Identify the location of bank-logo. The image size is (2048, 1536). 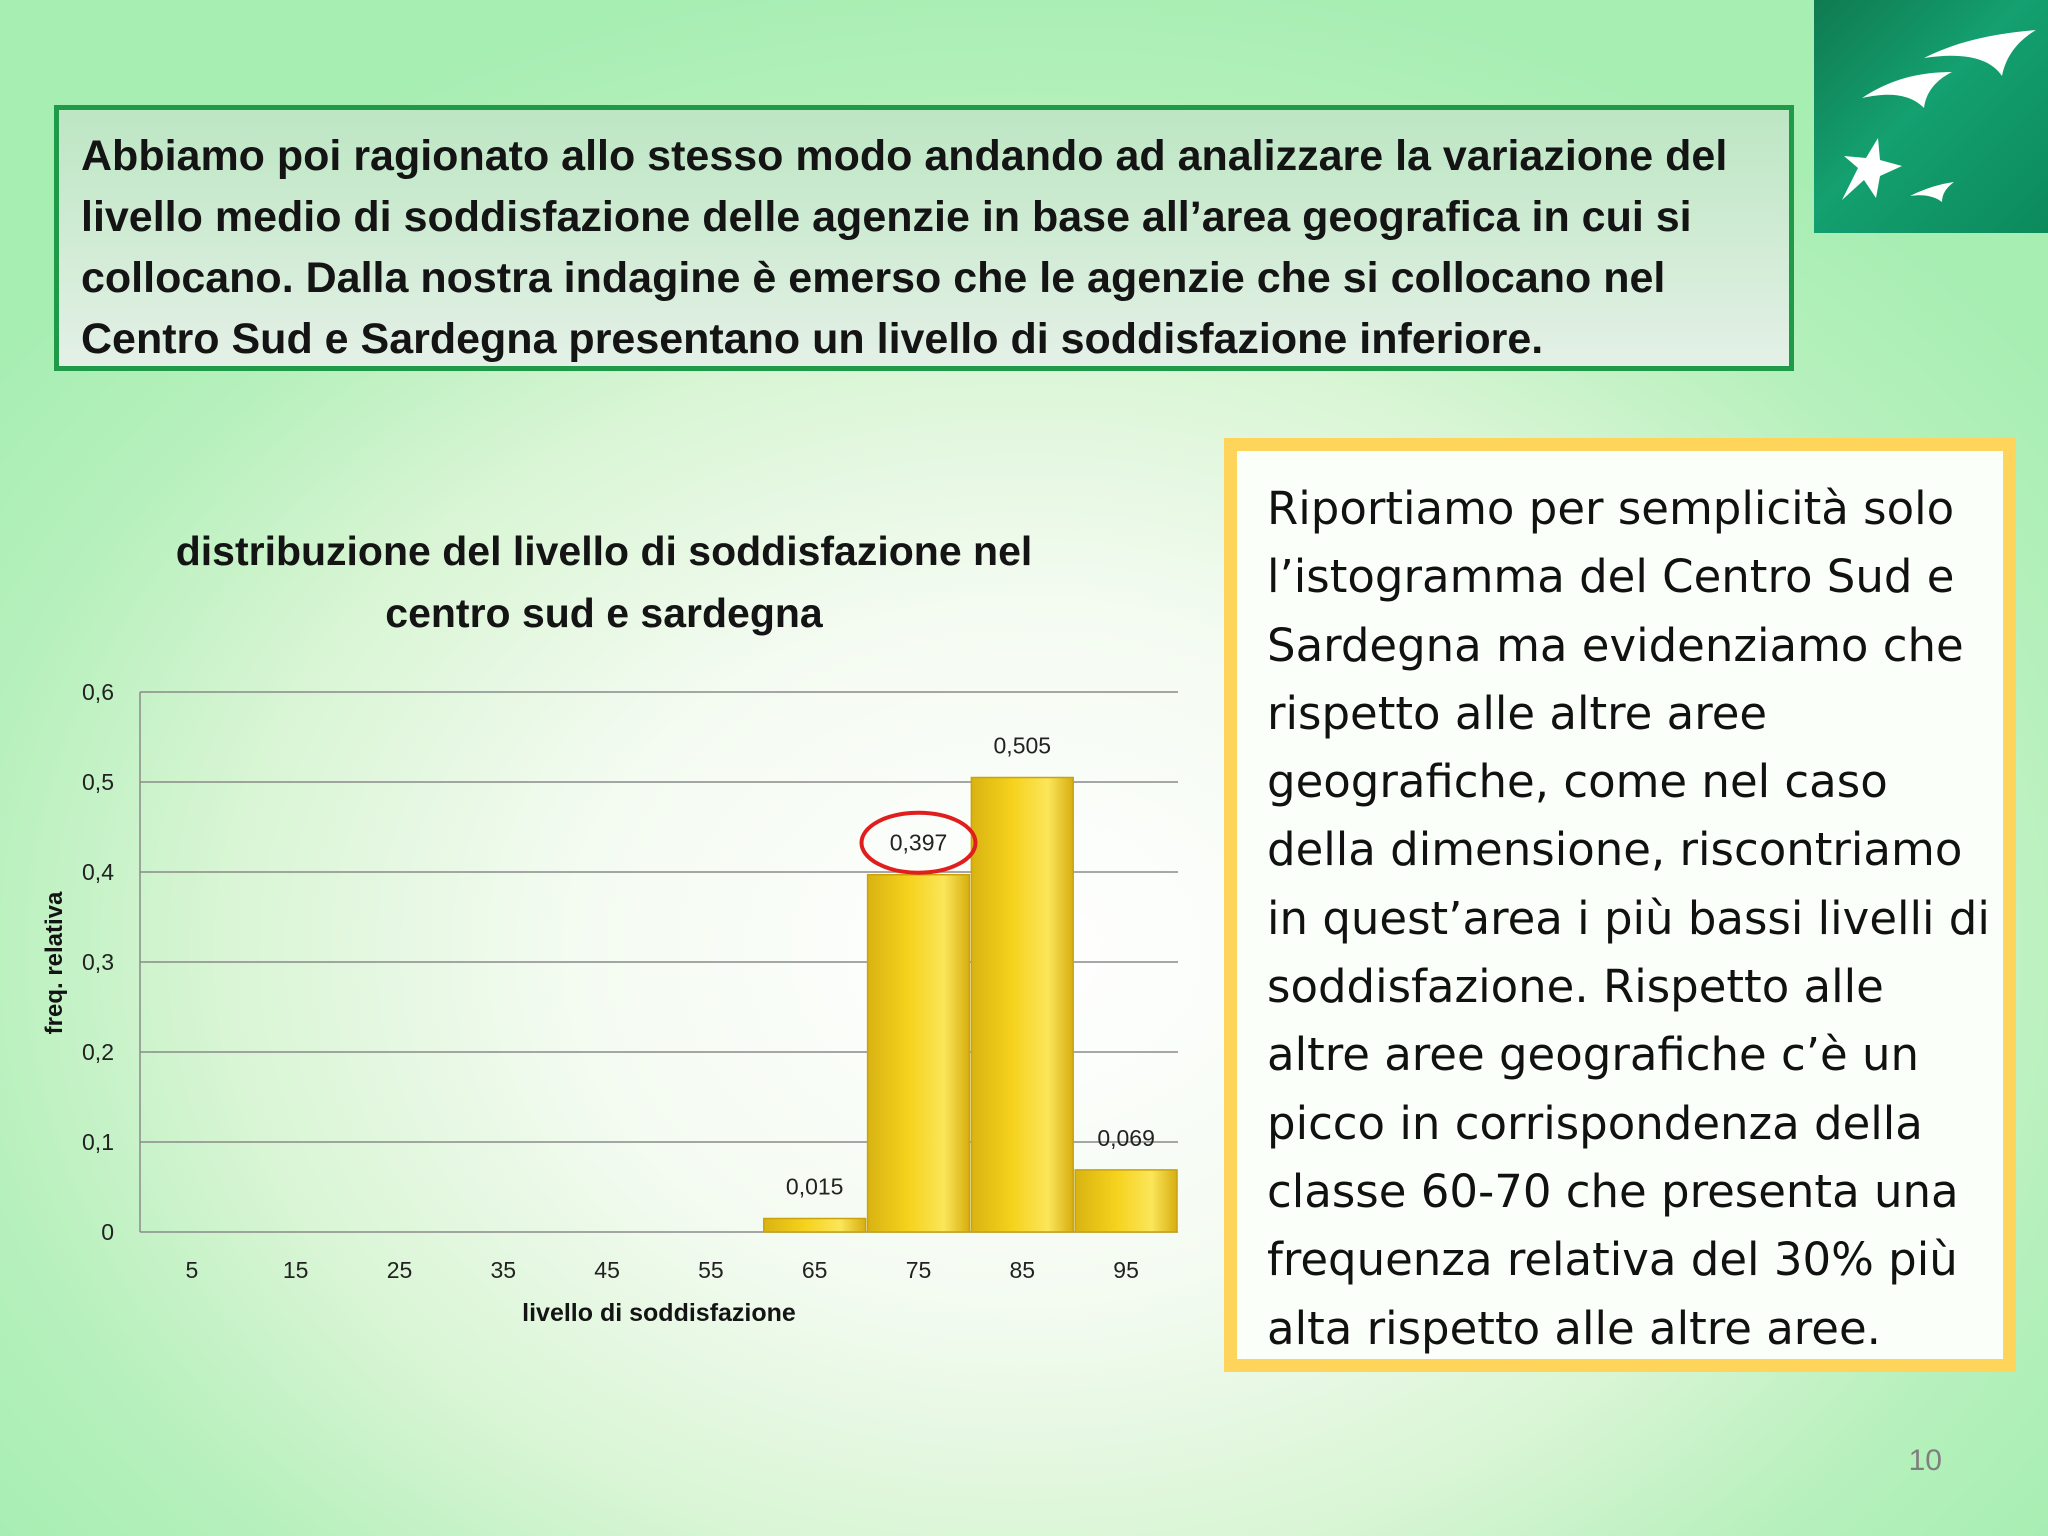
(1931, 116).